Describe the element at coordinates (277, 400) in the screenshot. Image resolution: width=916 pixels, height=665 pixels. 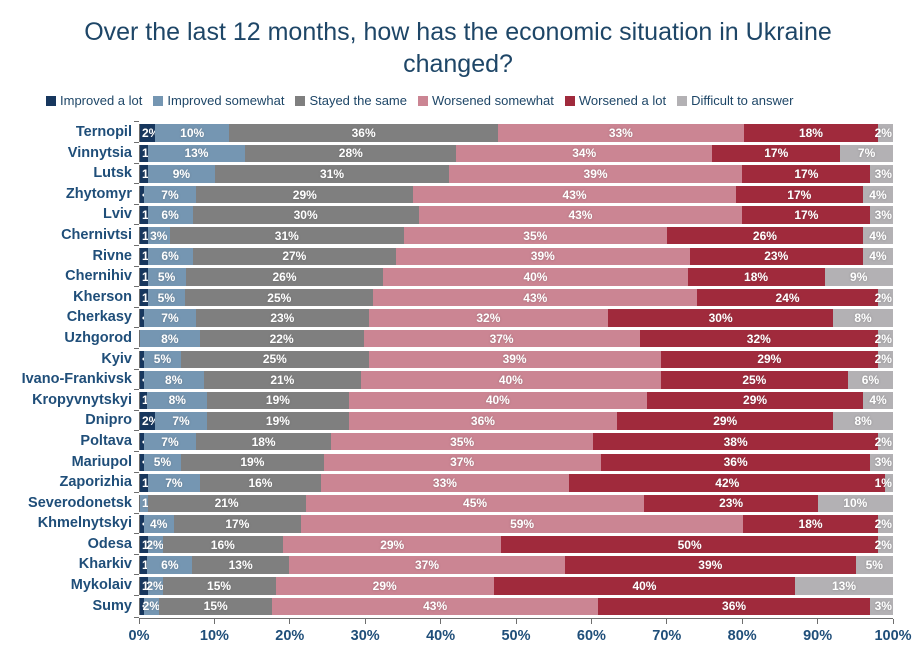
I see `value-label: 19%` at that location.